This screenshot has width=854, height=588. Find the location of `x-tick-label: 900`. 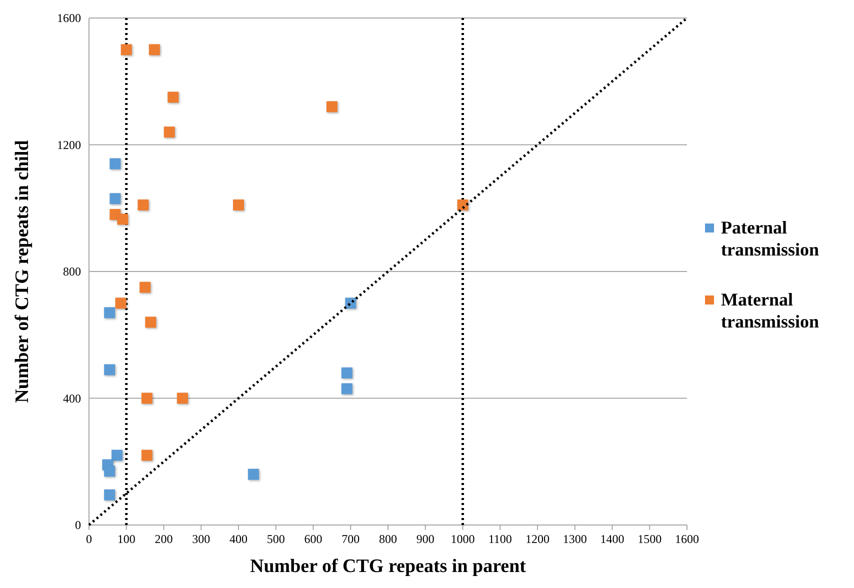

x-tick-label: 900 is located at coordinates (425, 539).